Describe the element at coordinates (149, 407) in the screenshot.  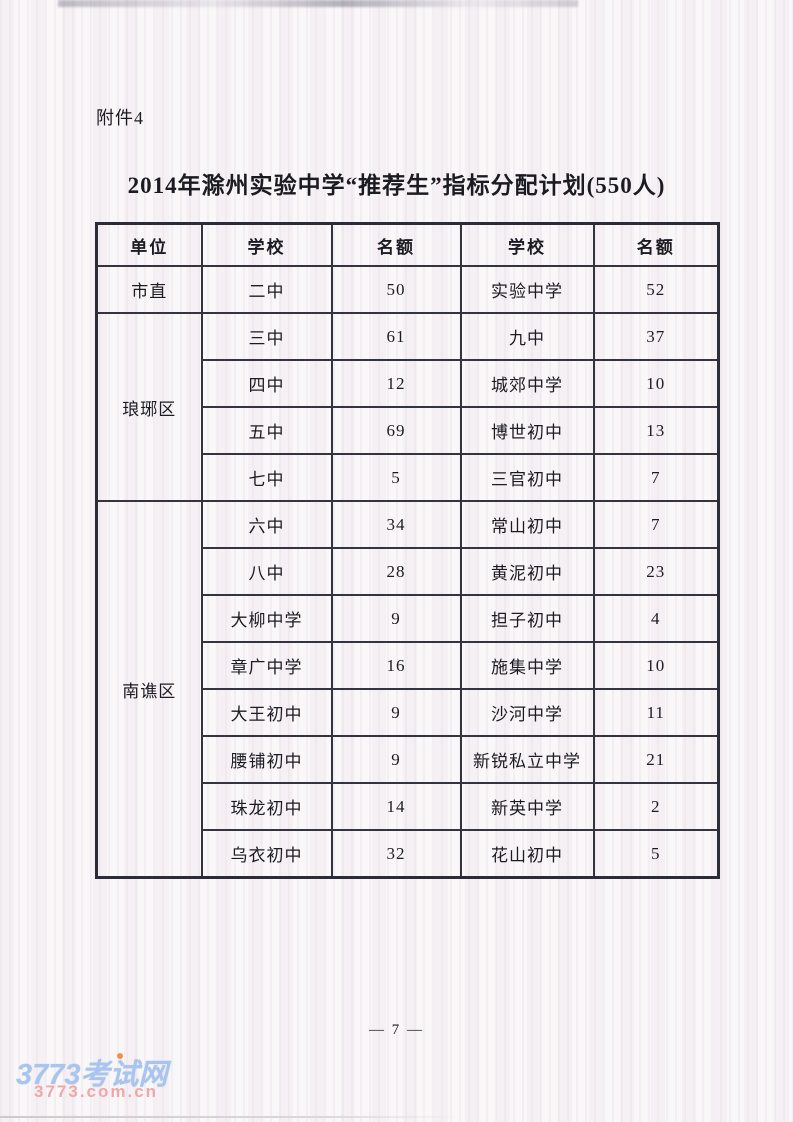
I see `unit-cell: 琅琊区` at that location.